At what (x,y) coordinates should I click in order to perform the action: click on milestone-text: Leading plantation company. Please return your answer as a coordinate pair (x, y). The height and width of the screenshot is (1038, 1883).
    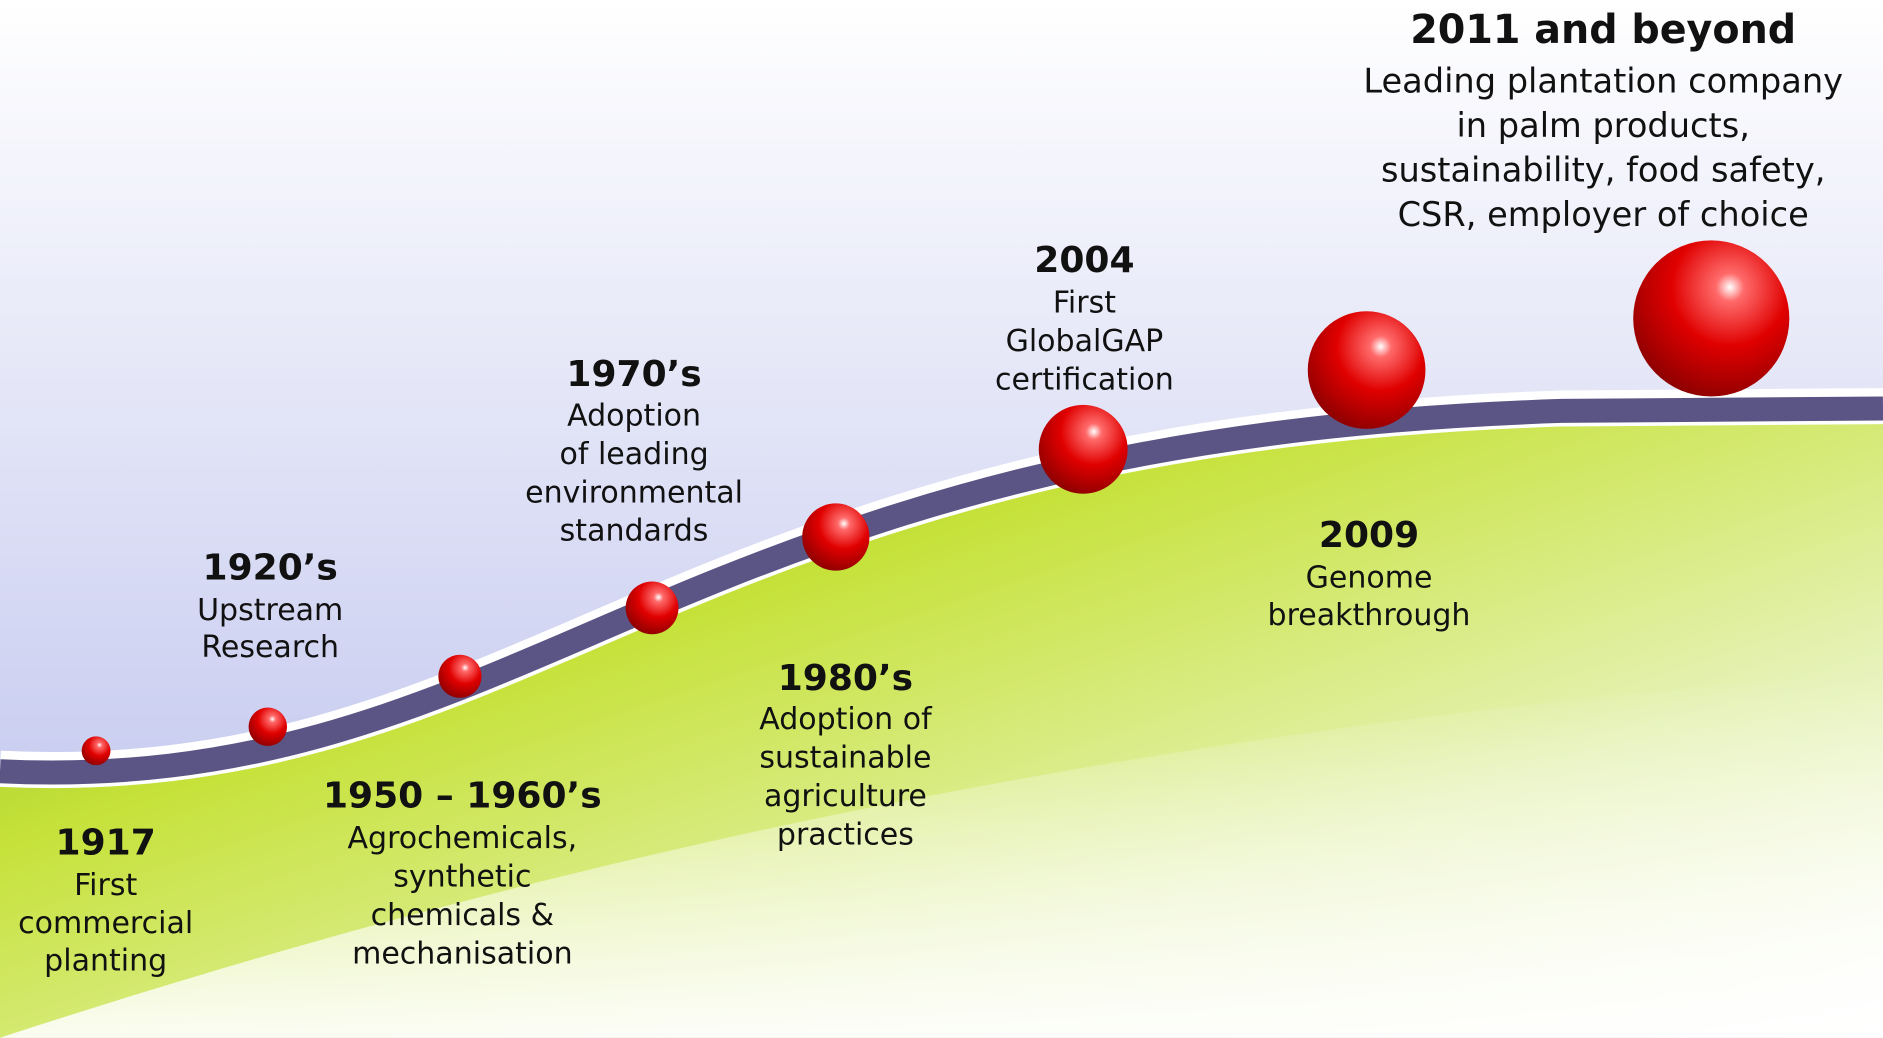
    Looking at the image, I should click on (1603, 81).